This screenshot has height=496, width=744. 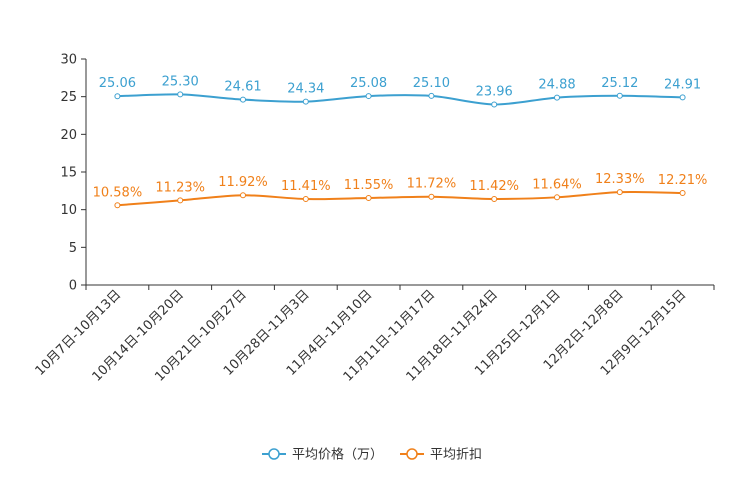 What do you see at coordinates (306, 186) in the screenshot?
I see `data-label: 11.41%` at bounding box center [306, 186].